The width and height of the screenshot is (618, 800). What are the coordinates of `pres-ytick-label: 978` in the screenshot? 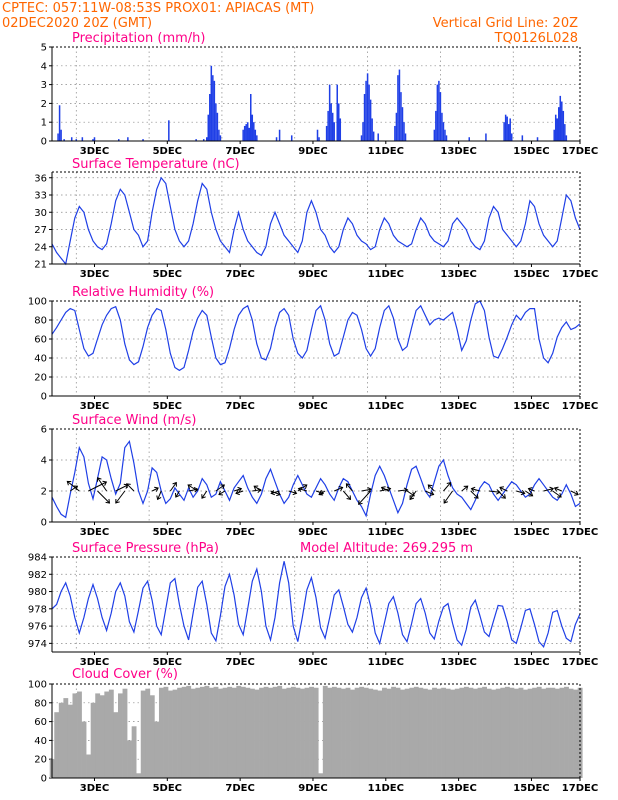 It's located at (37, 609).